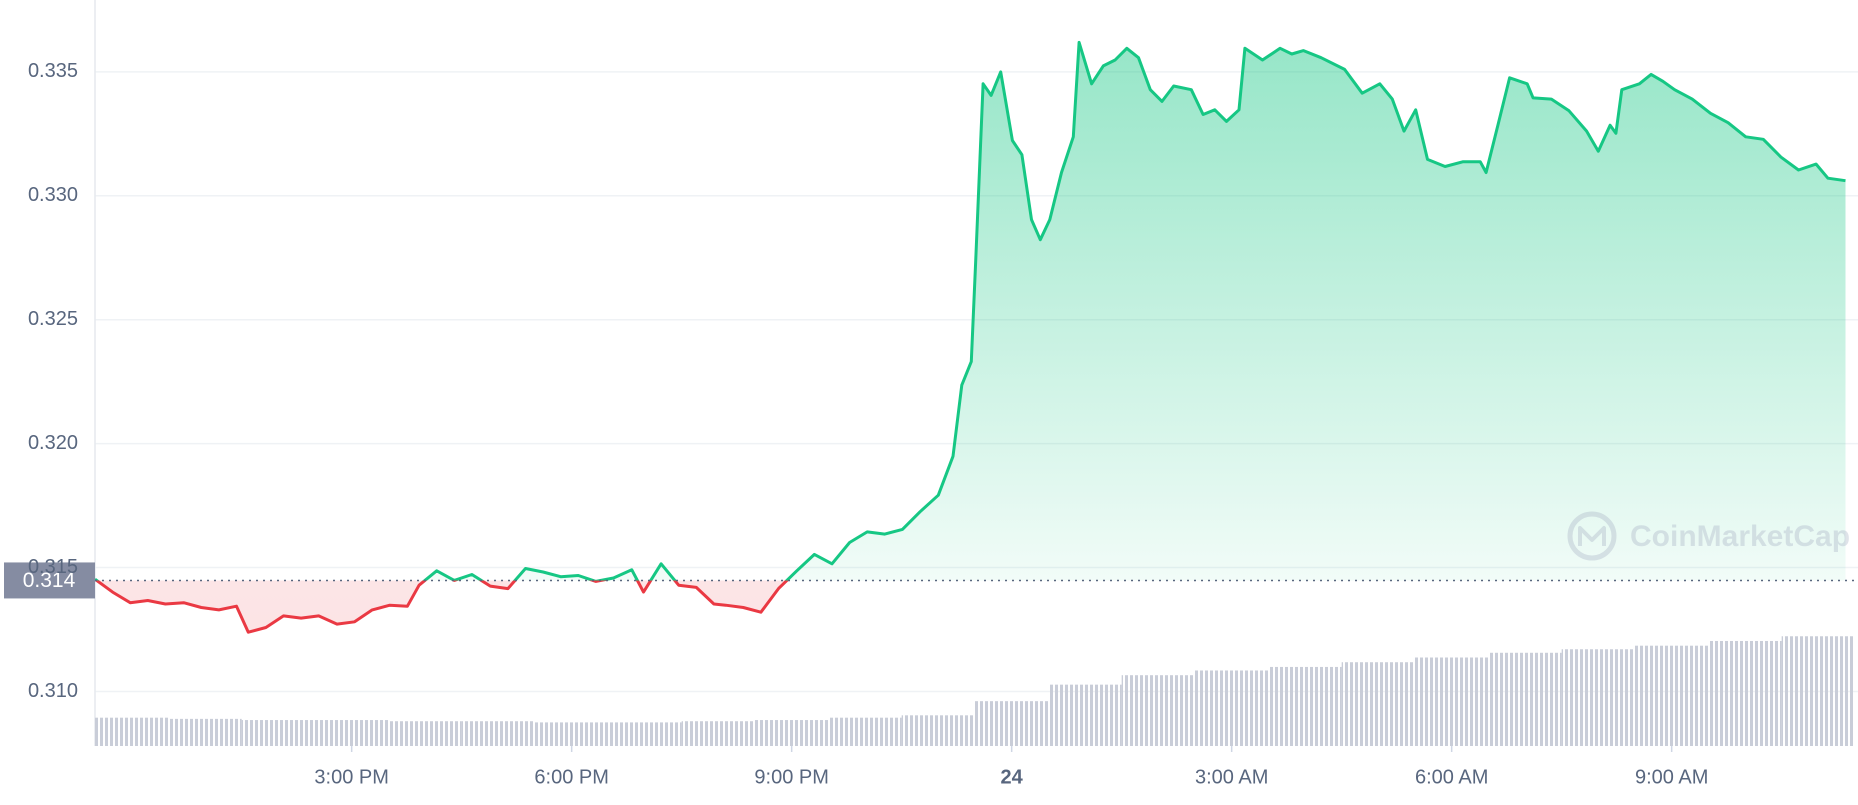 This screenshot has width=1858, height=805. What do you see at coordinates (53, 195) in the screenshot?
I see `y-tick-label: 0.330` at bounding box center [53, 195].